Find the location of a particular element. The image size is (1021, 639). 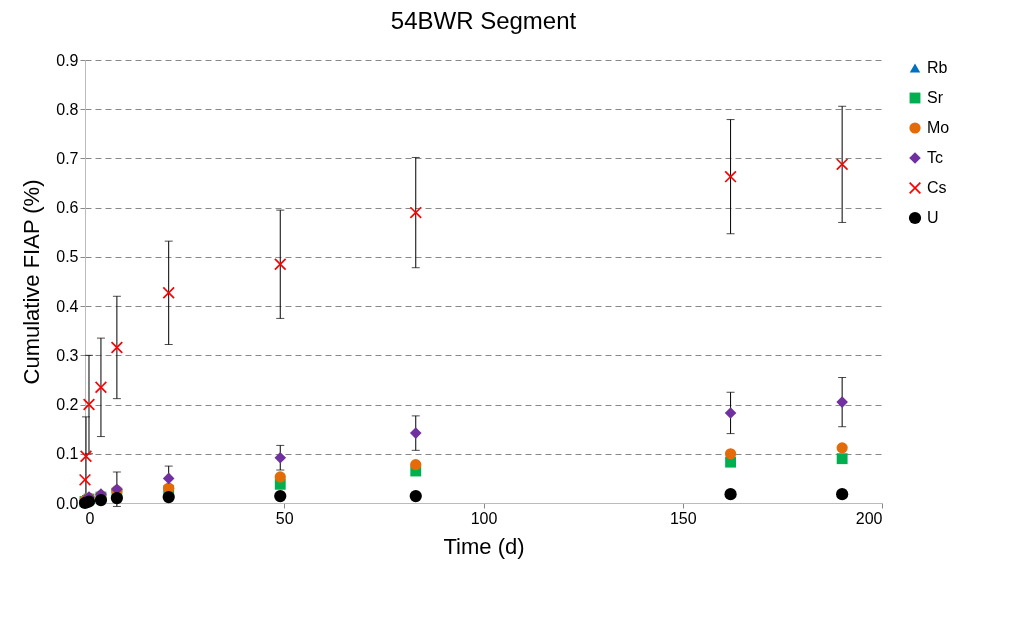

y-tick-label: 0.7 is located at coordinates (67, 158).